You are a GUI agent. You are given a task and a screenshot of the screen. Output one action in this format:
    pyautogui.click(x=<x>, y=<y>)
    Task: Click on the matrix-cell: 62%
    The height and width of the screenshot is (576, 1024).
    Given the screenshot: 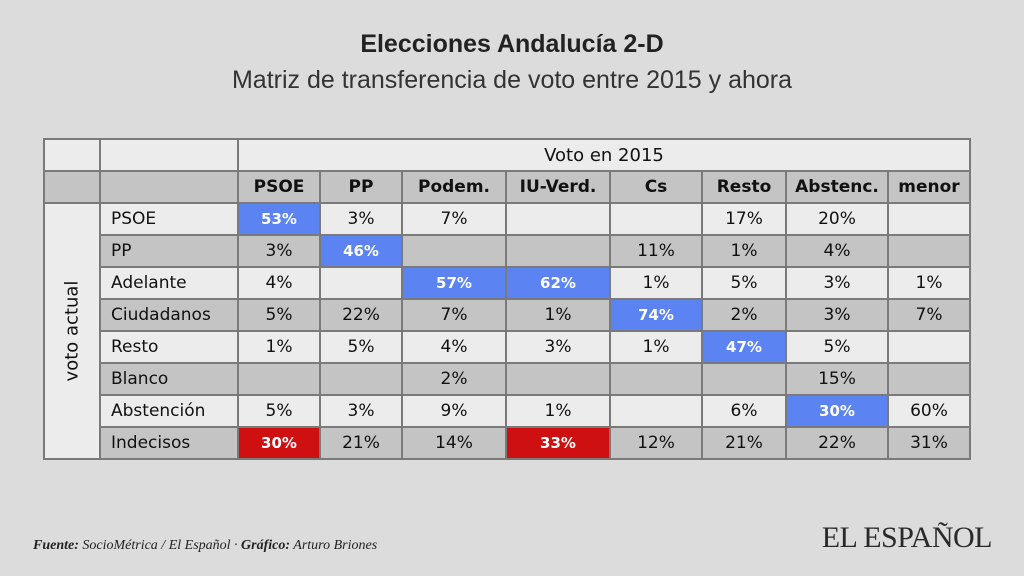 What is the action you would take?
    pyautogui.click(x=558, y=283)
    